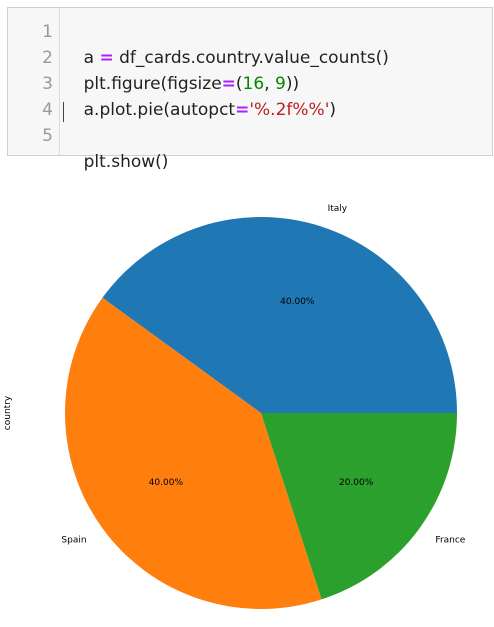  Describe the element at coordinates (356, 483) in the screenshot. I see `slice-percent-label: 20.00%` at that location.